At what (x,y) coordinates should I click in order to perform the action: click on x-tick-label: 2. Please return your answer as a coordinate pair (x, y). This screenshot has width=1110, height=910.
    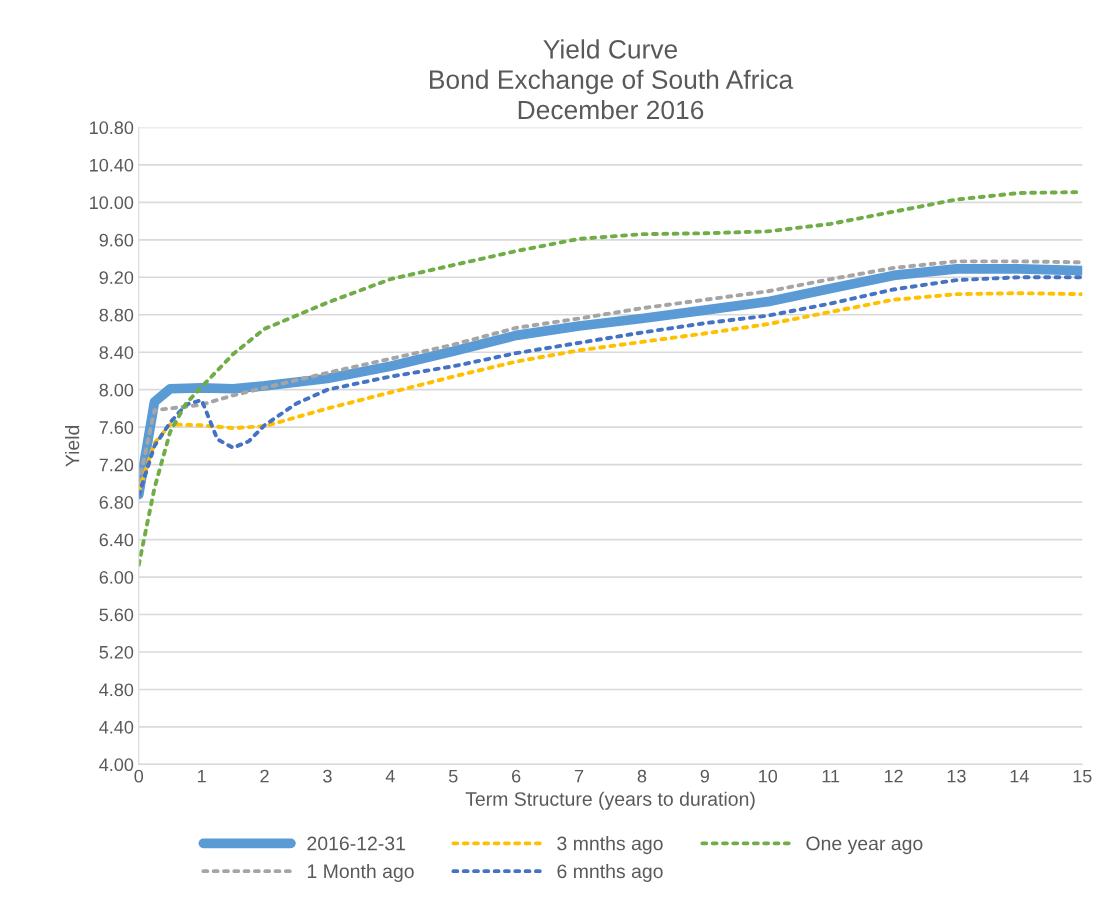
    Looking at the image, I should click on (264, 776).